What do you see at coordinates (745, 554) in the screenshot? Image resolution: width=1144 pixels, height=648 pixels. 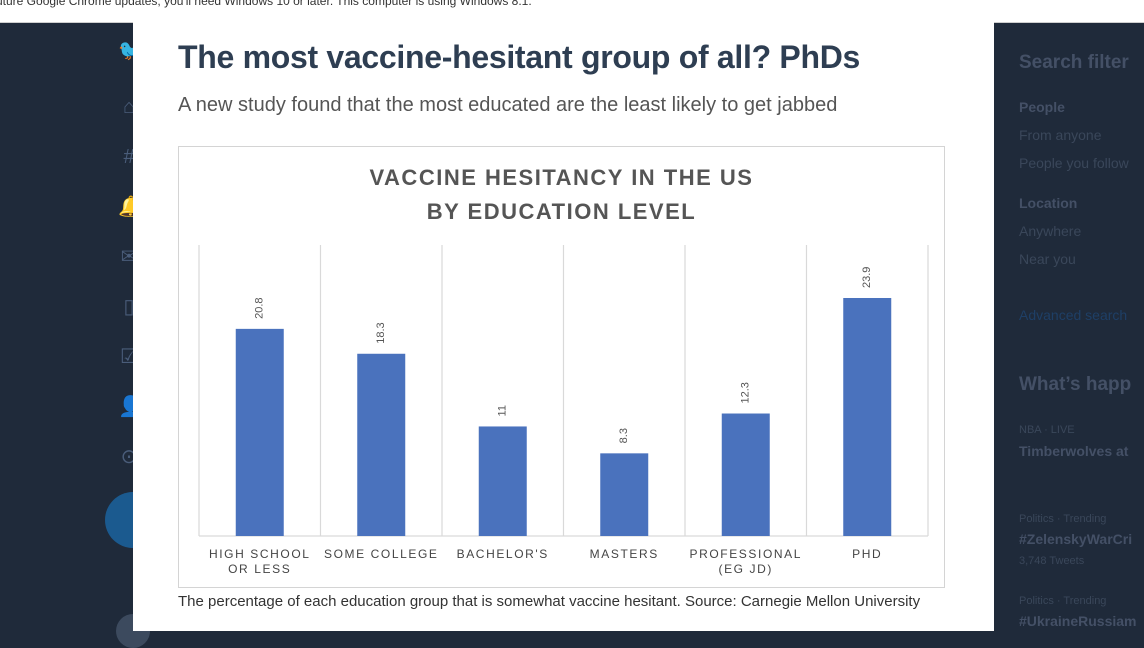 I see `x-tick-label: PROFESSIONAL` at bounding box center [745, 554].